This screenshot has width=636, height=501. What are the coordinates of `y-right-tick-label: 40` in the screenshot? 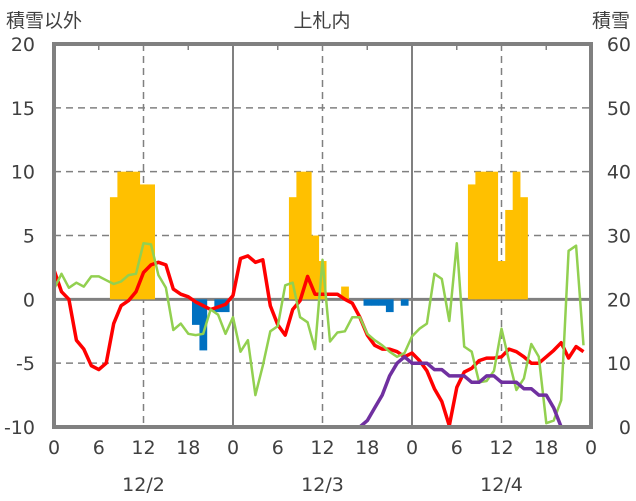 It's located at (619, 173).